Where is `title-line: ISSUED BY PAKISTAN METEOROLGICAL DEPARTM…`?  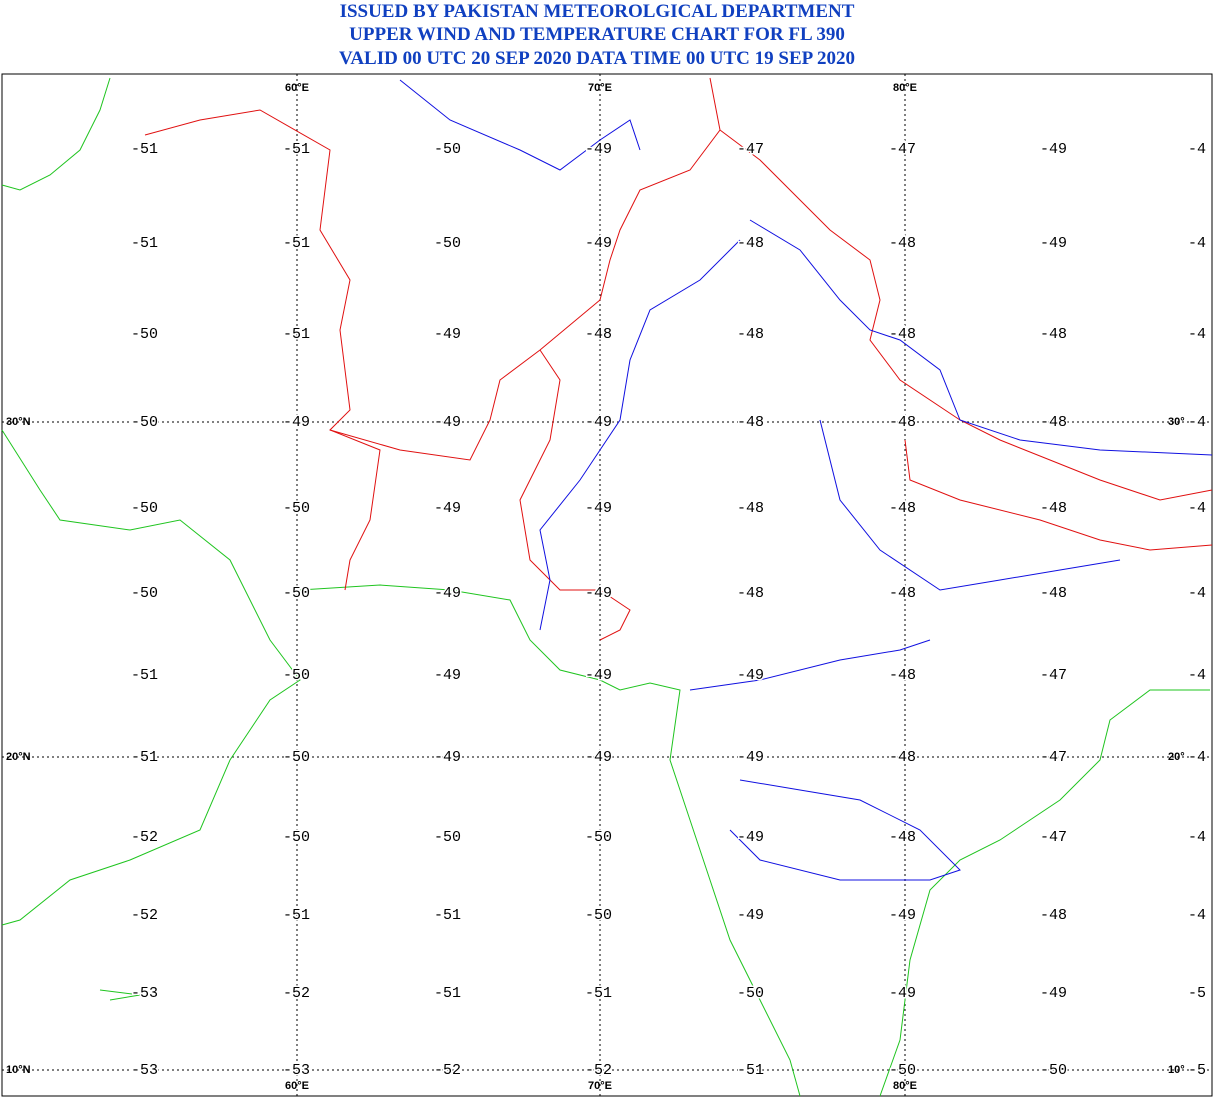
title-line: ISSUED BY PAKISTAN METEOROLGICAL DEPARTM… is located at coordinates (597, 11).